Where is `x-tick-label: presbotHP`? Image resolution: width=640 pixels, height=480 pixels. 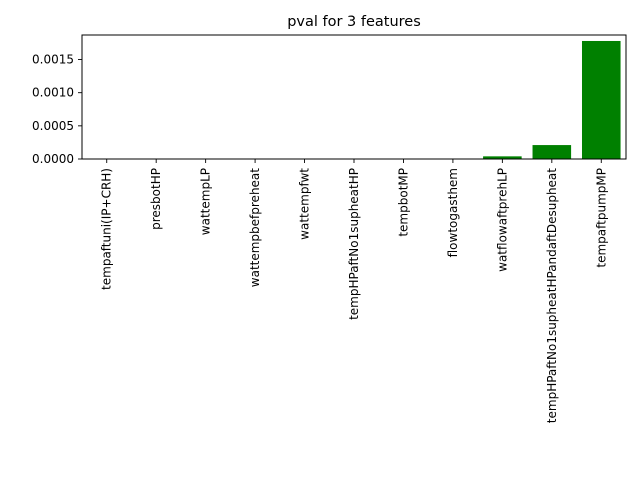
x-tick-label: presbotHP is located at coordinates (156, 199).